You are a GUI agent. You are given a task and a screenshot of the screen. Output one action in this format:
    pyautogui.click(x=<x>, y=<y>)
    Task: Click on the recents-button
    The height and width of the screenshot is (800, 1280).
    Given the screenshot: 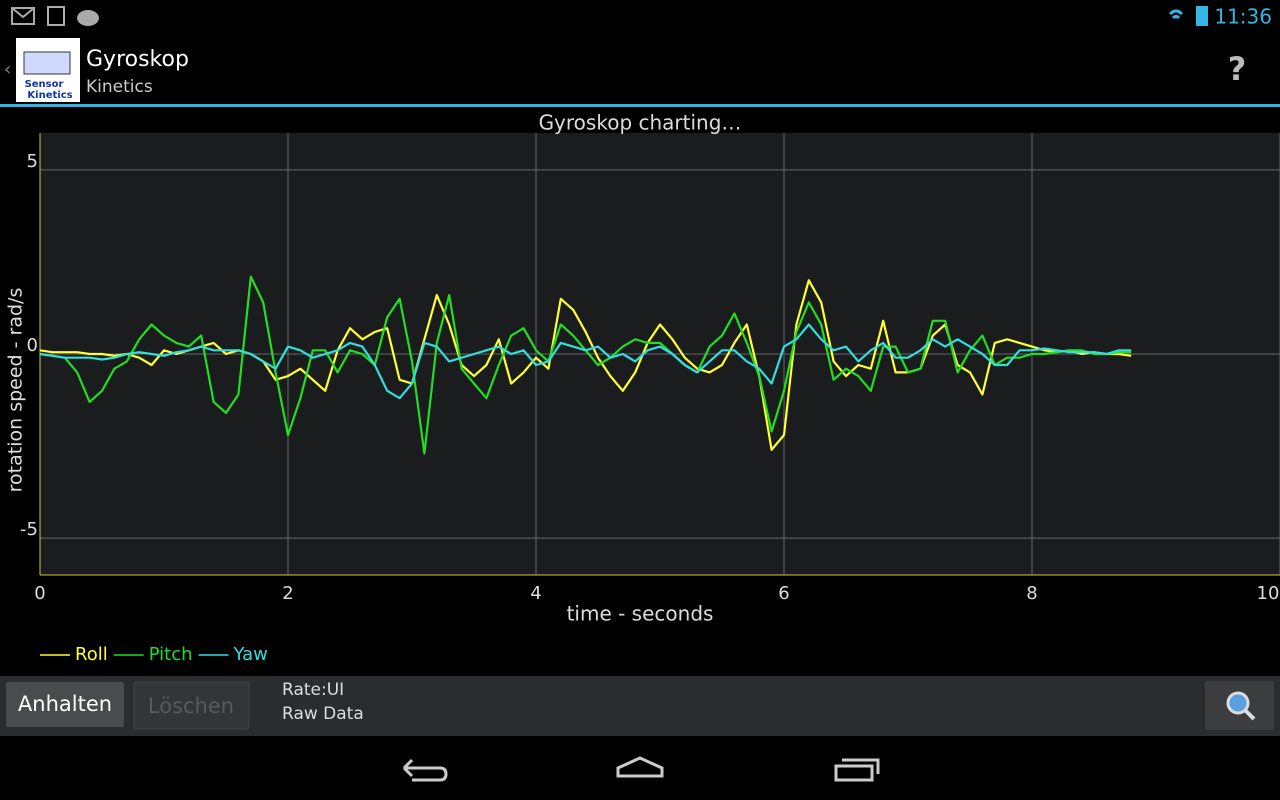 What is the action you would take?
    pyautogui.click(x=857, y=770)
    